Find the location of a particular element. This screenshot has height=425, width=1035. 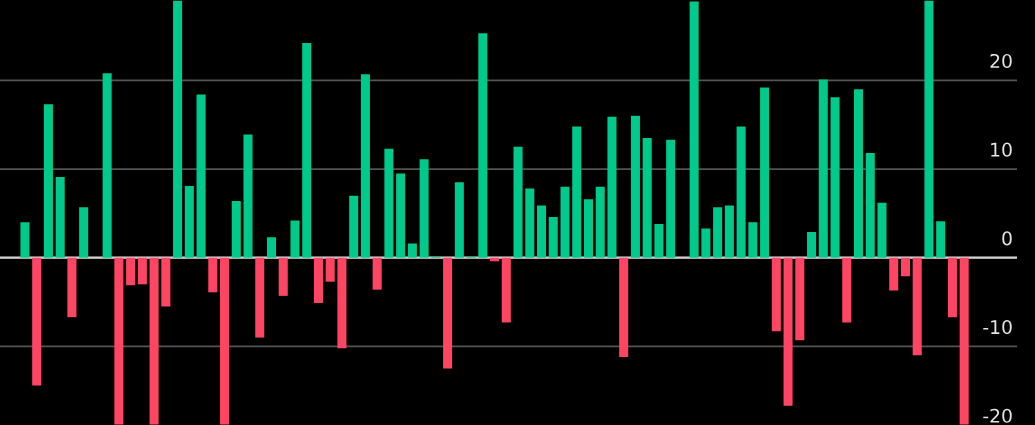

y-tick-label: 0 is located at coordinates (1007, 238).